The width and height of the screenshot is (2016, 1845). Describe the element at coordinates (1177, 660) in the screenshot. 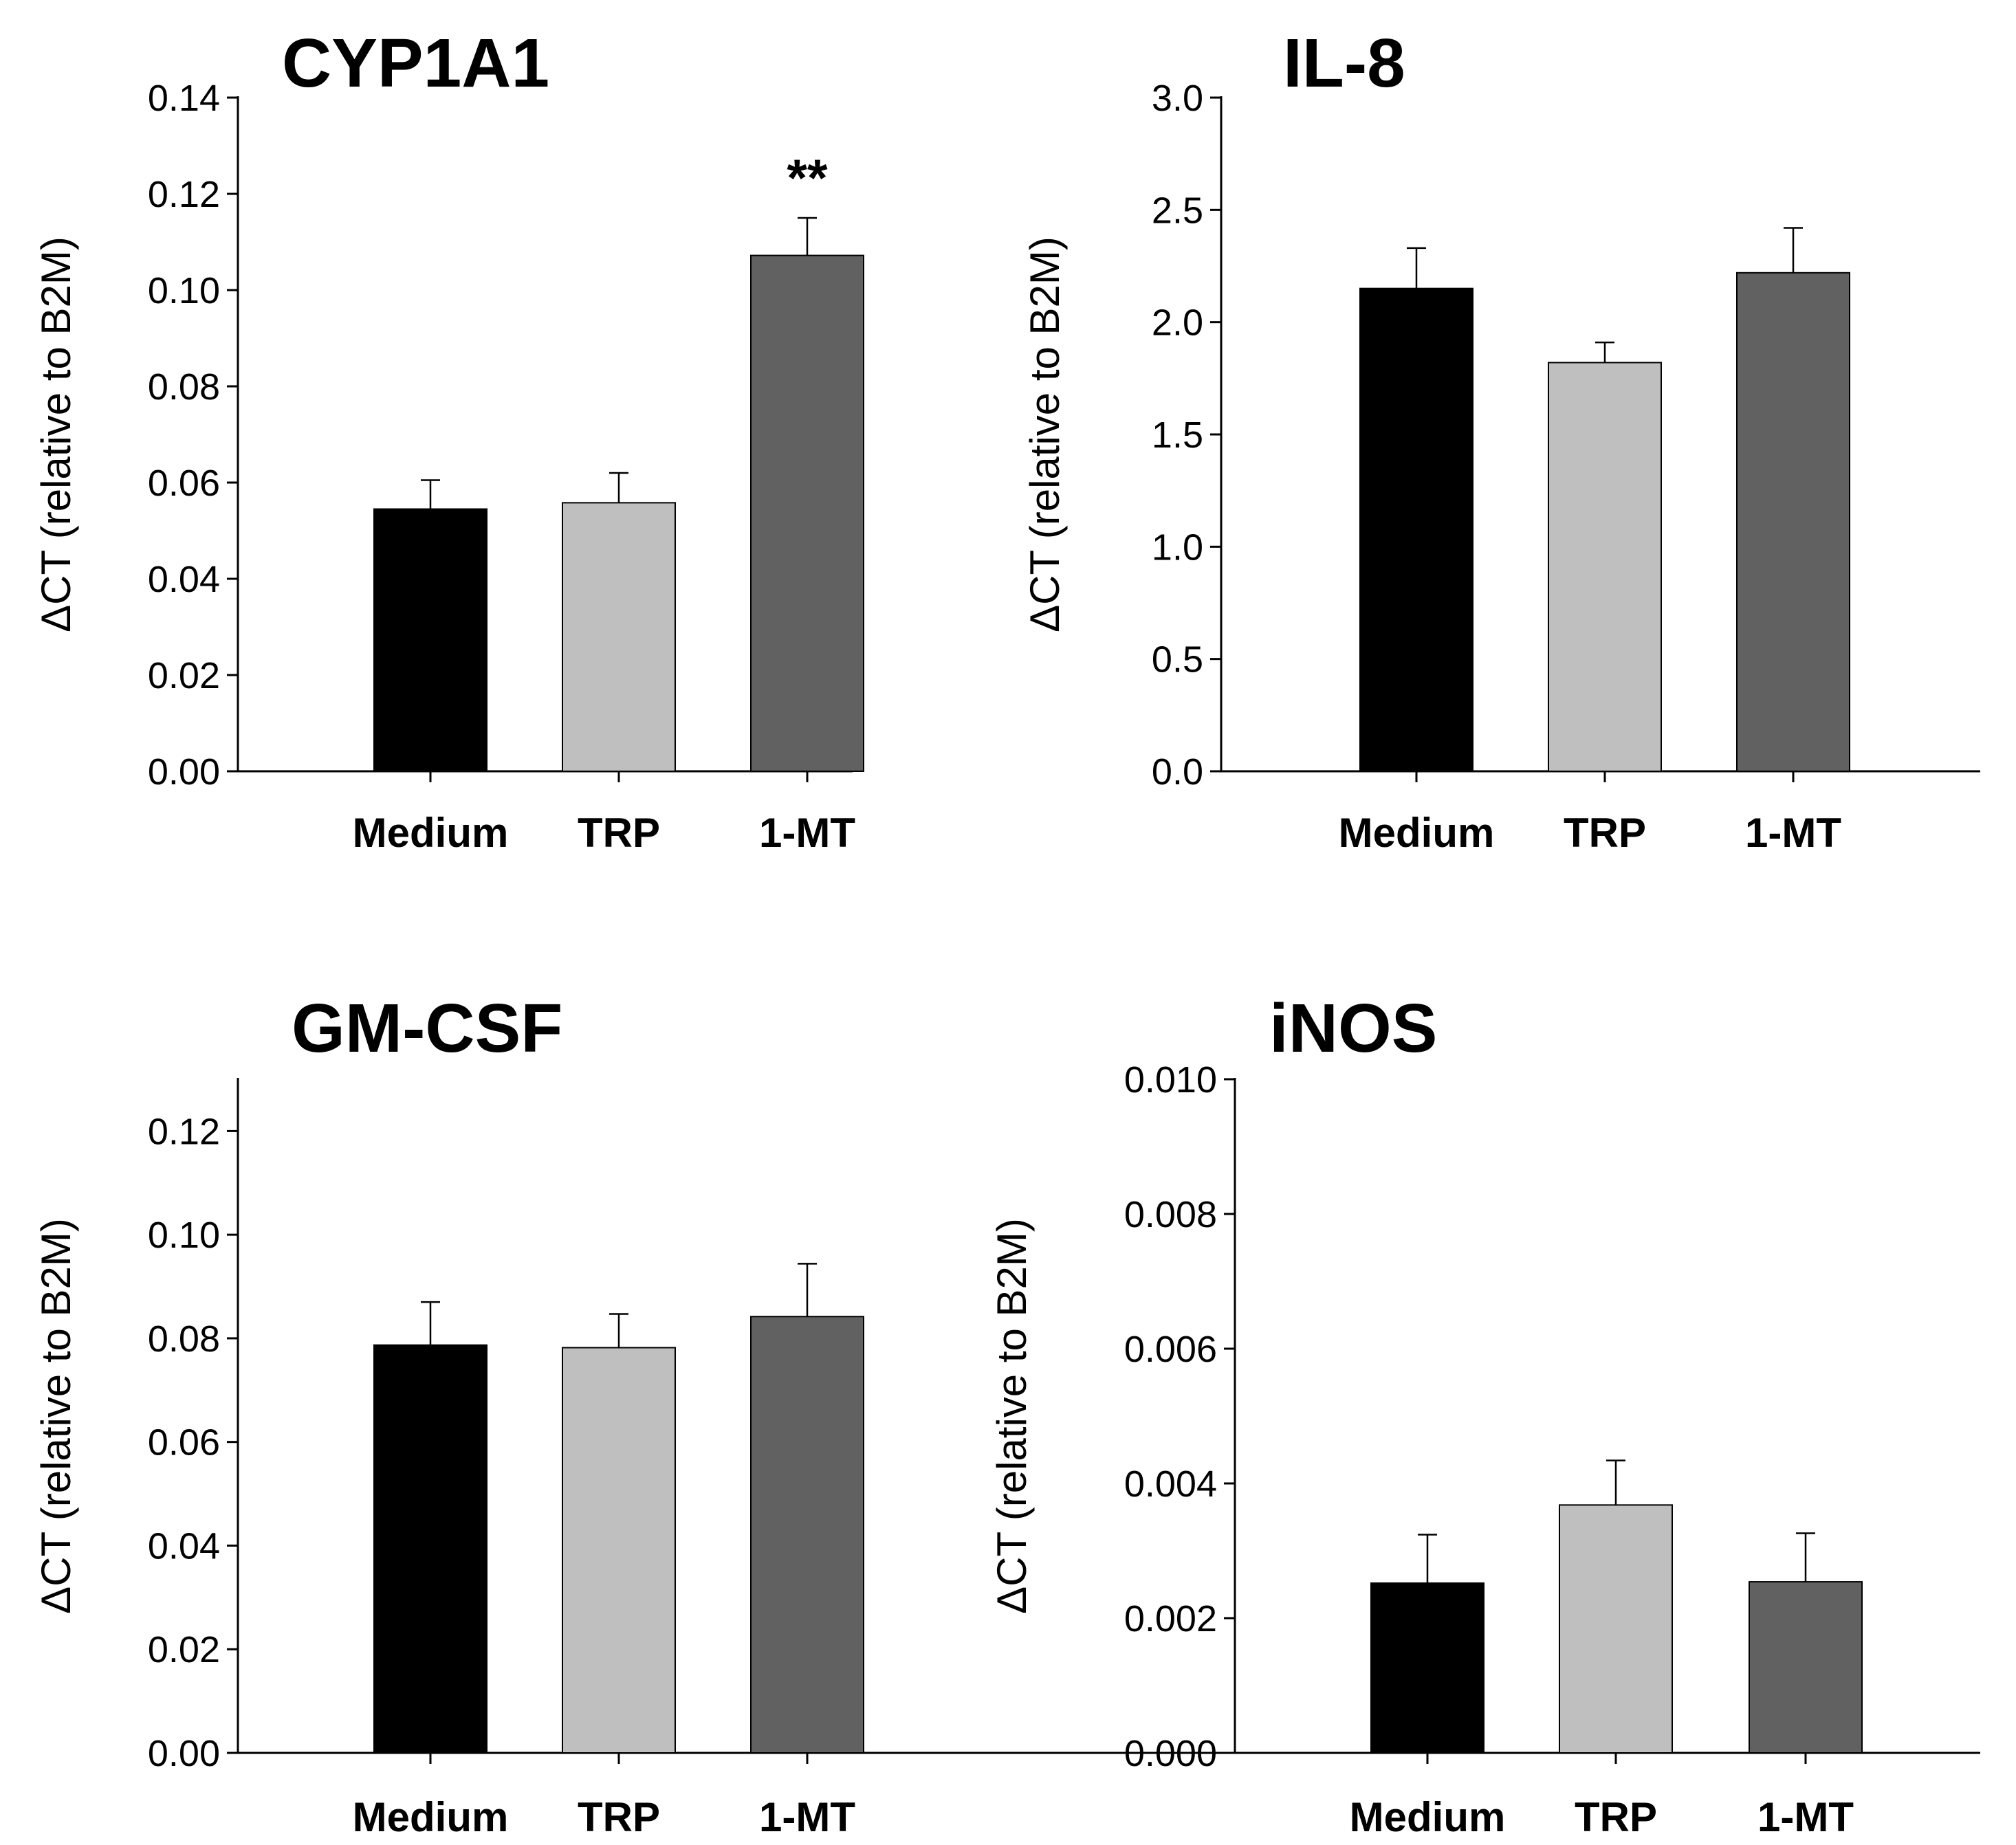

I see `y-tick-label: 0.5` at that location.